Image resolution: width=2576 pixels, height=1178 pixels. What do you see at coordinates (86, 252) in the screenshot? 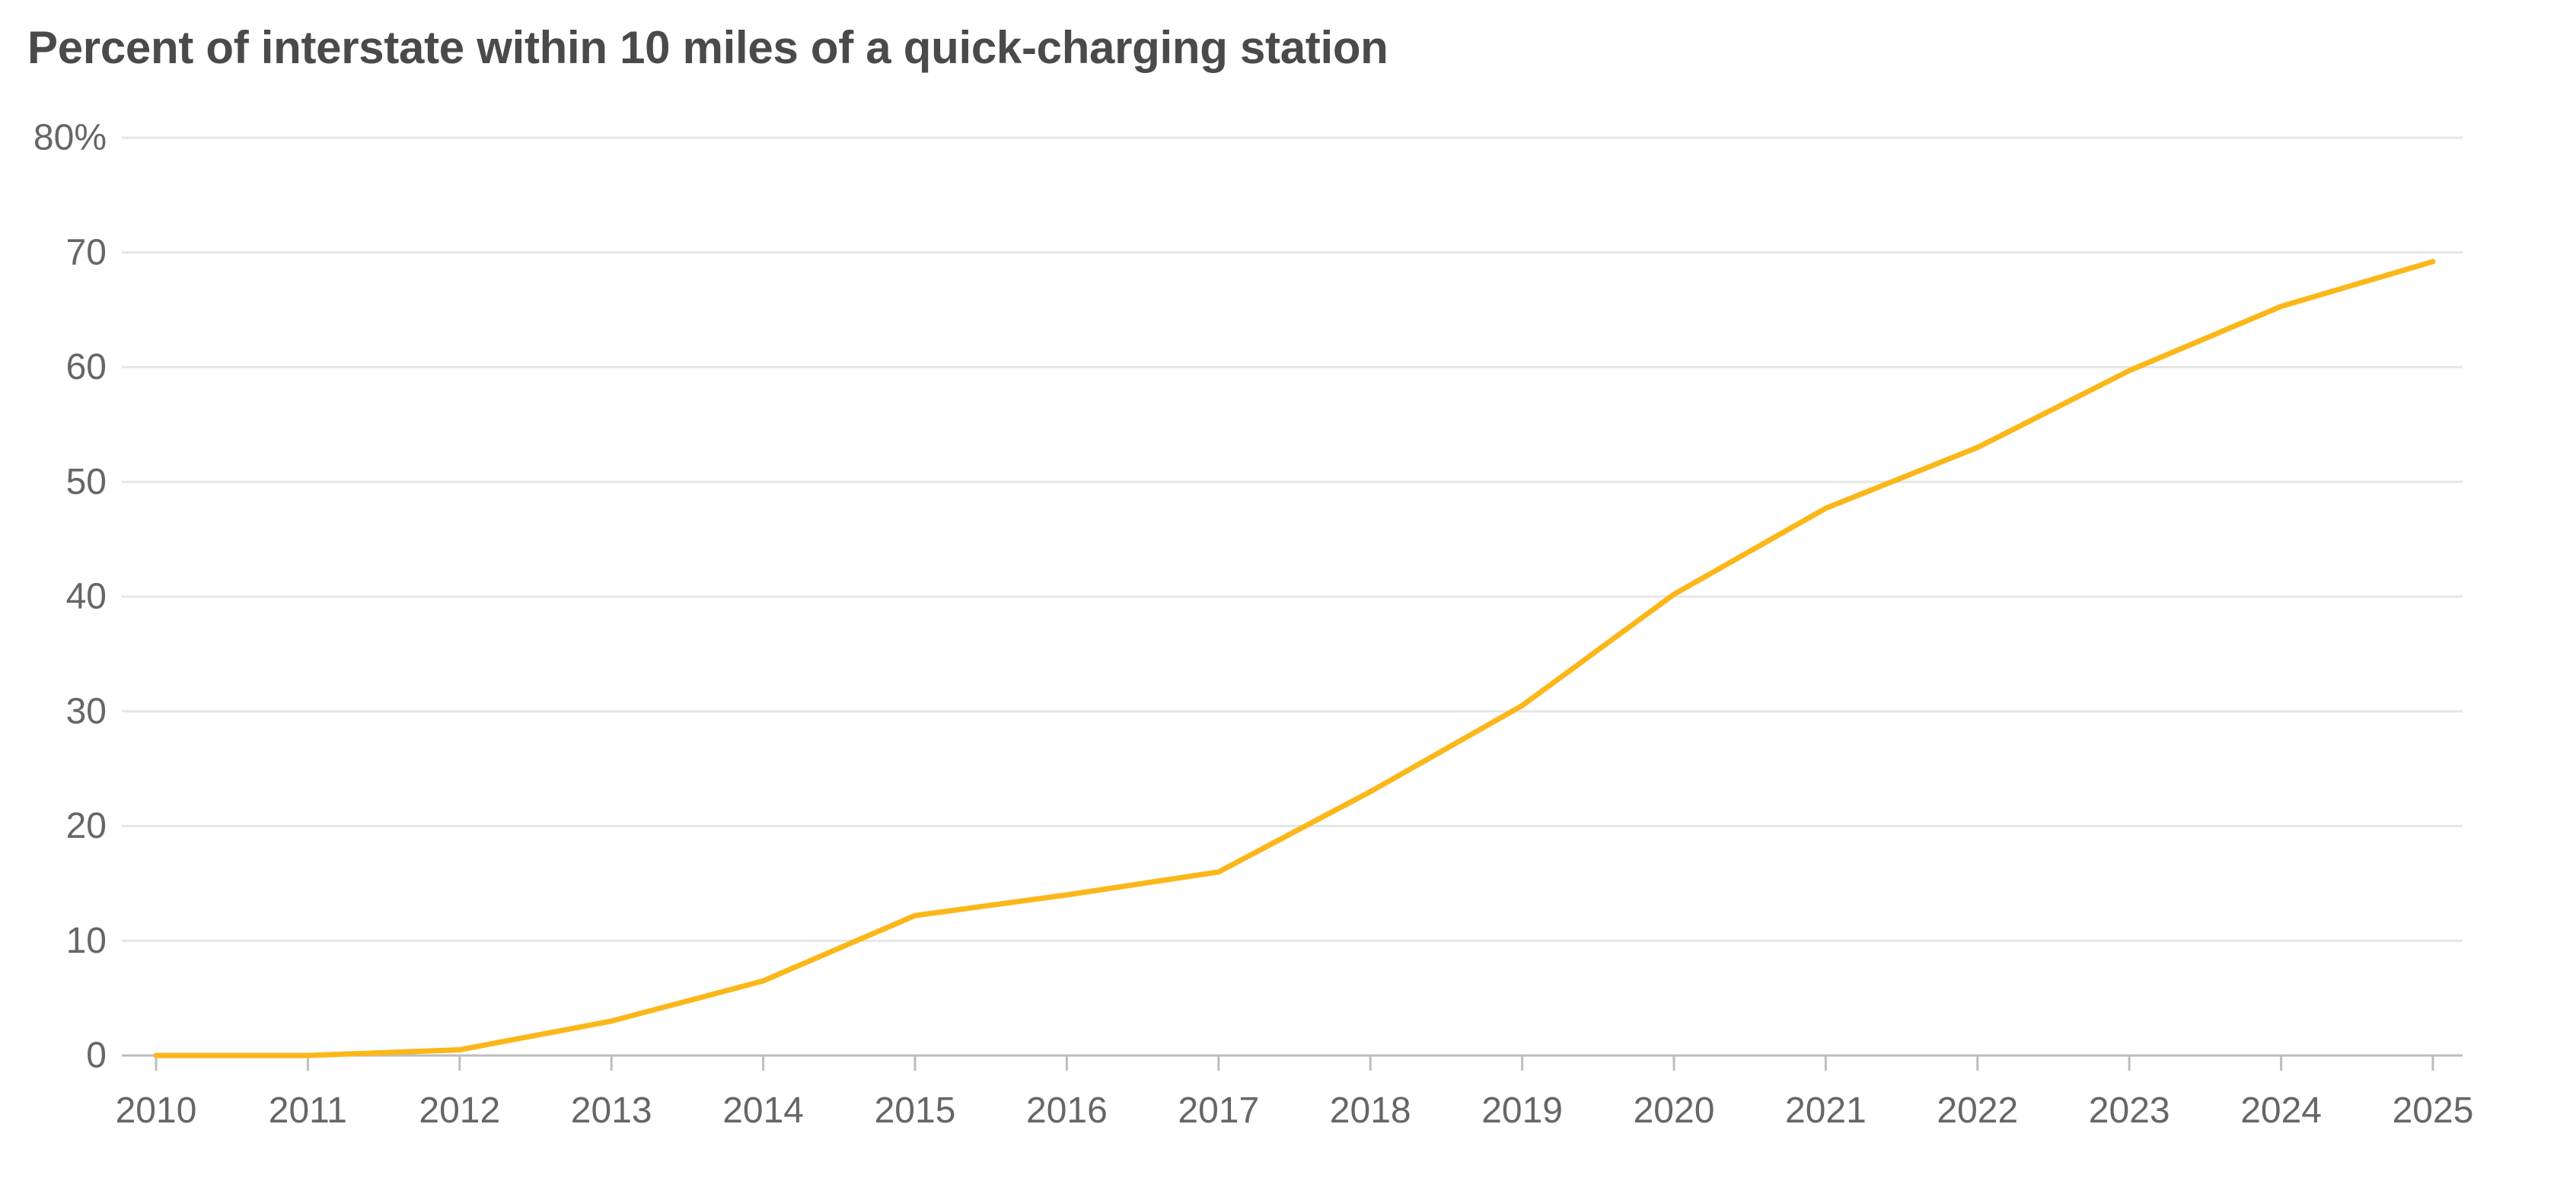
I see `y-tick-label: 70` at bounding box center [86, 252].